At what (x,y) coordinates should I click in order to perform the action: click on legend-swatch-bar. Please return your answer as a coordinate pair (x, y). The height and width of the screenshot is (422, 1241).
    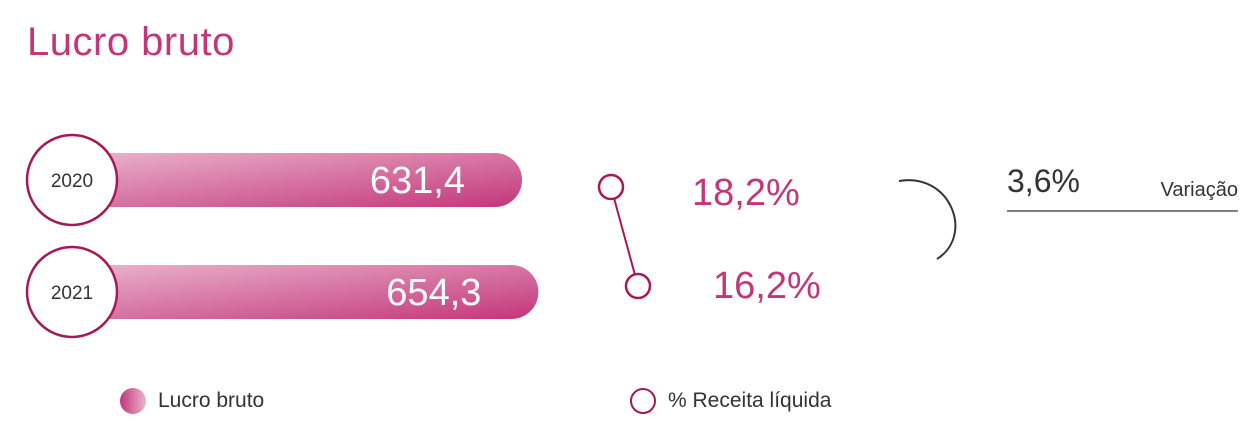
    Looking at the image, I should click on (133, 401).